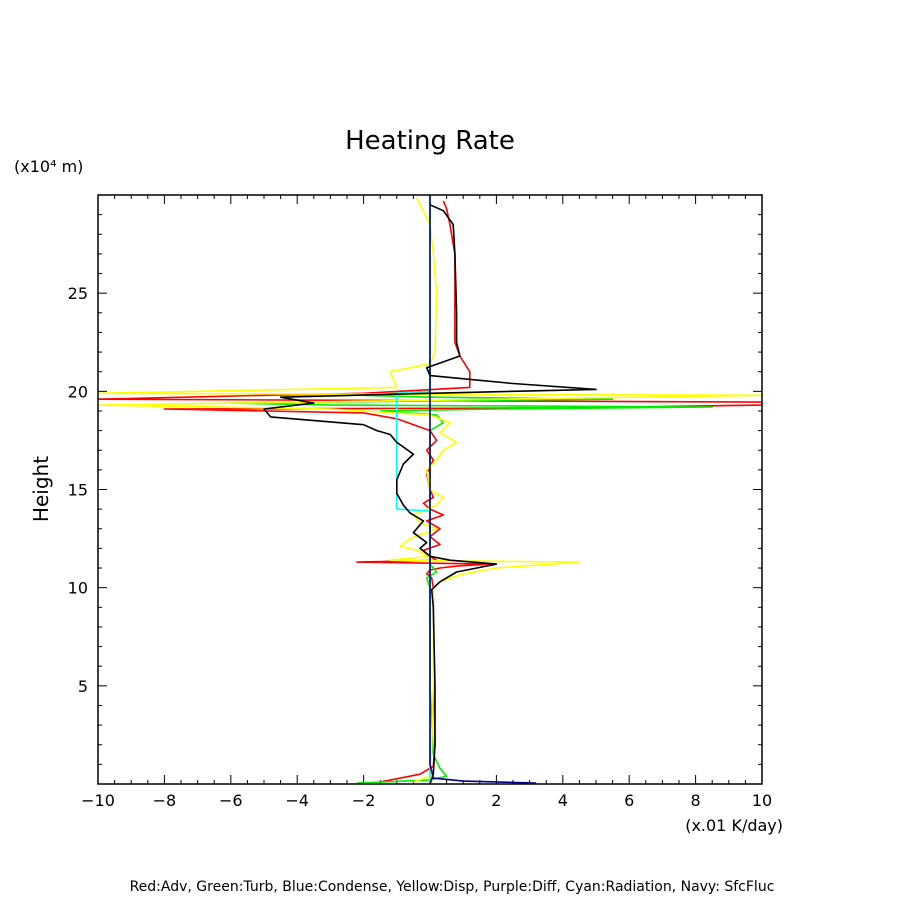 The width and height of the screenshot is (904, 904). I want to click on series-cyan-line, so click(413, 489).